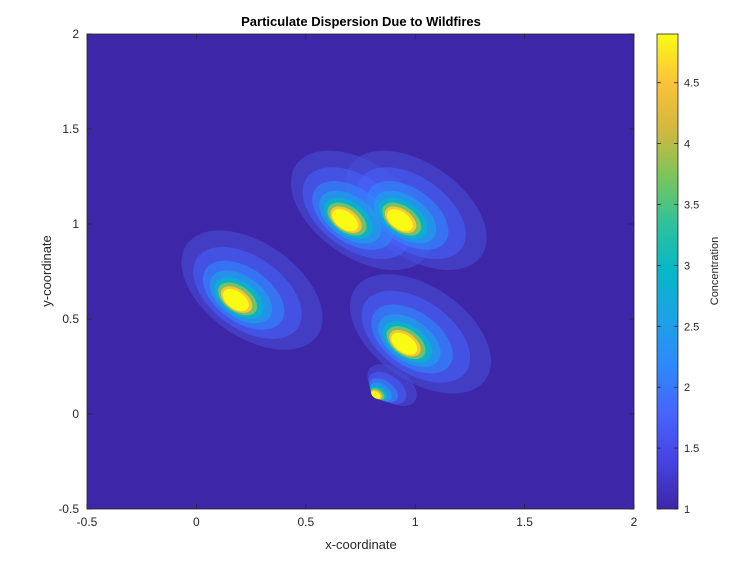  I want to click on x-tick-label: -0.5, so click(87, 522).